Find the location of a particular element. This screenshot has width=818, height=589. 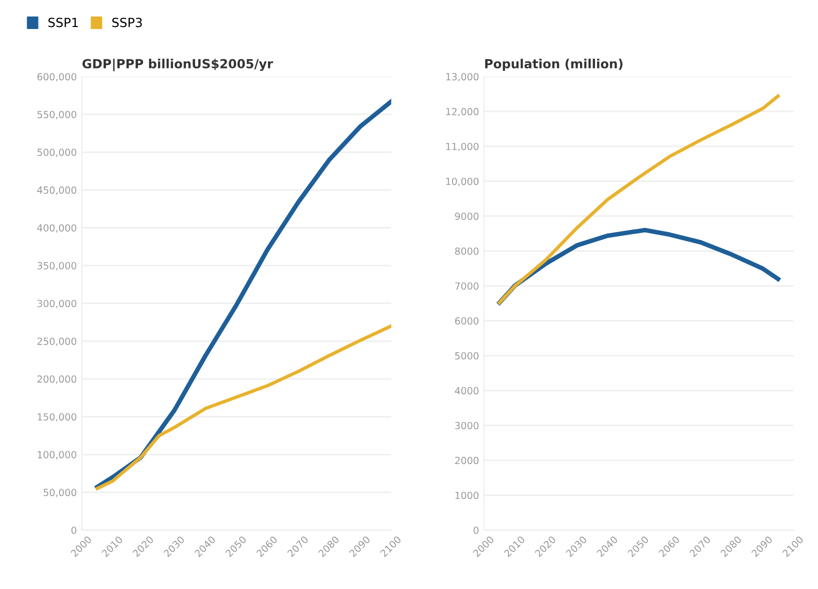

y-tick-label: 250,000 is located at coordinates (56, 342).